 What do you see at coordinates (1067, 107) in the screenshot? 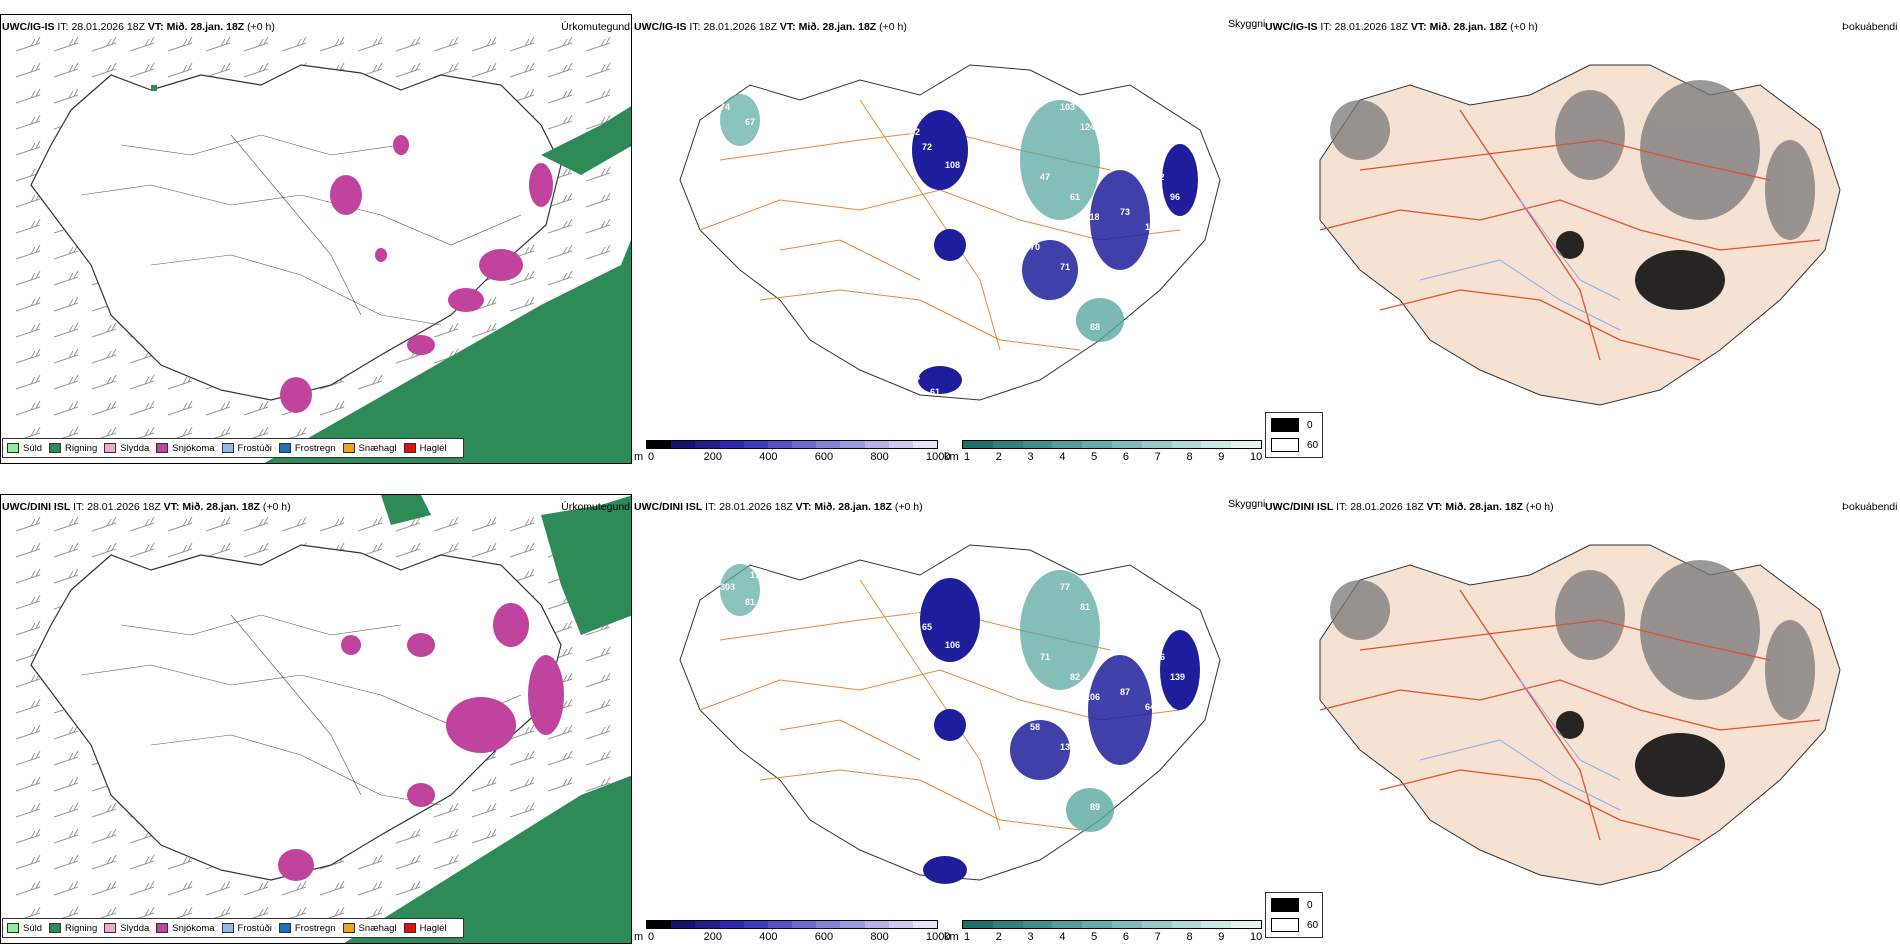
I see `vis-height-label: 103` at bounding box center [1067, 107].